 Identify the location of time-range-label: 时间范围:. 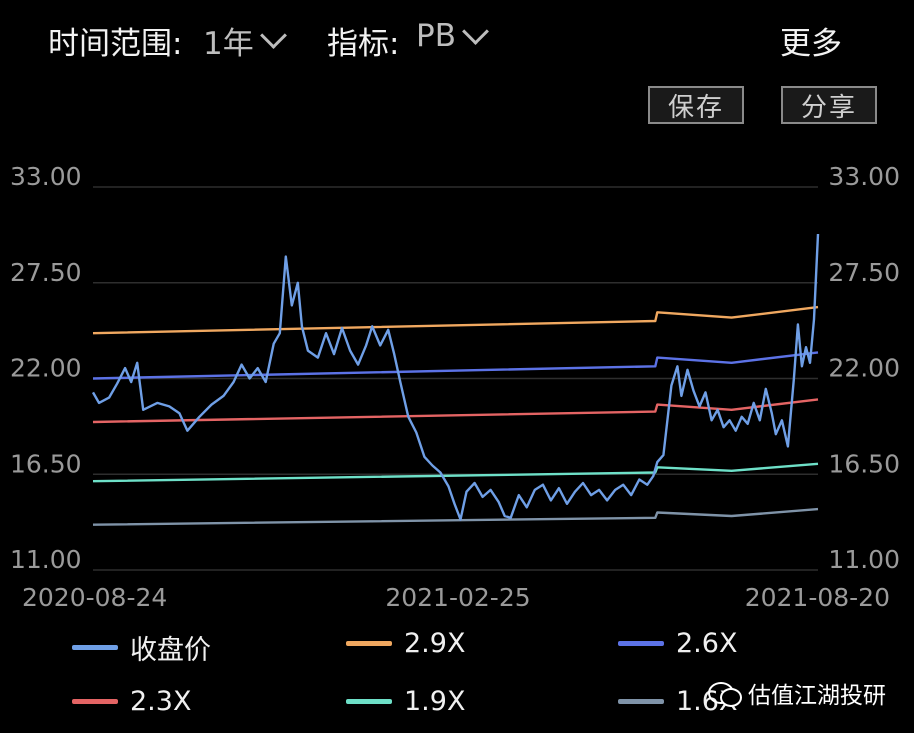
(115, 44).